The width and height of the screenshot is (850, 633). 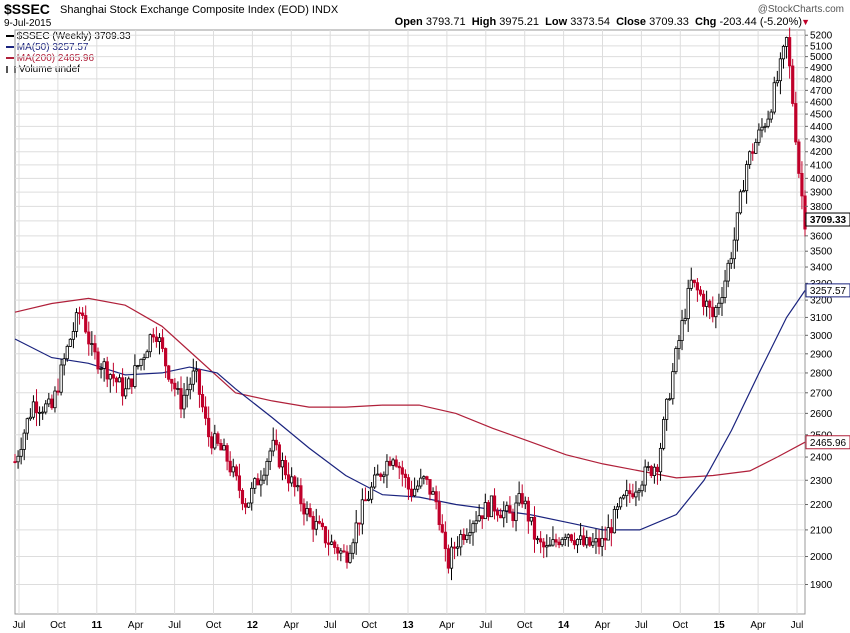 I want to click on site-credit: @StockCharts.com, so click(x=800, y=9).